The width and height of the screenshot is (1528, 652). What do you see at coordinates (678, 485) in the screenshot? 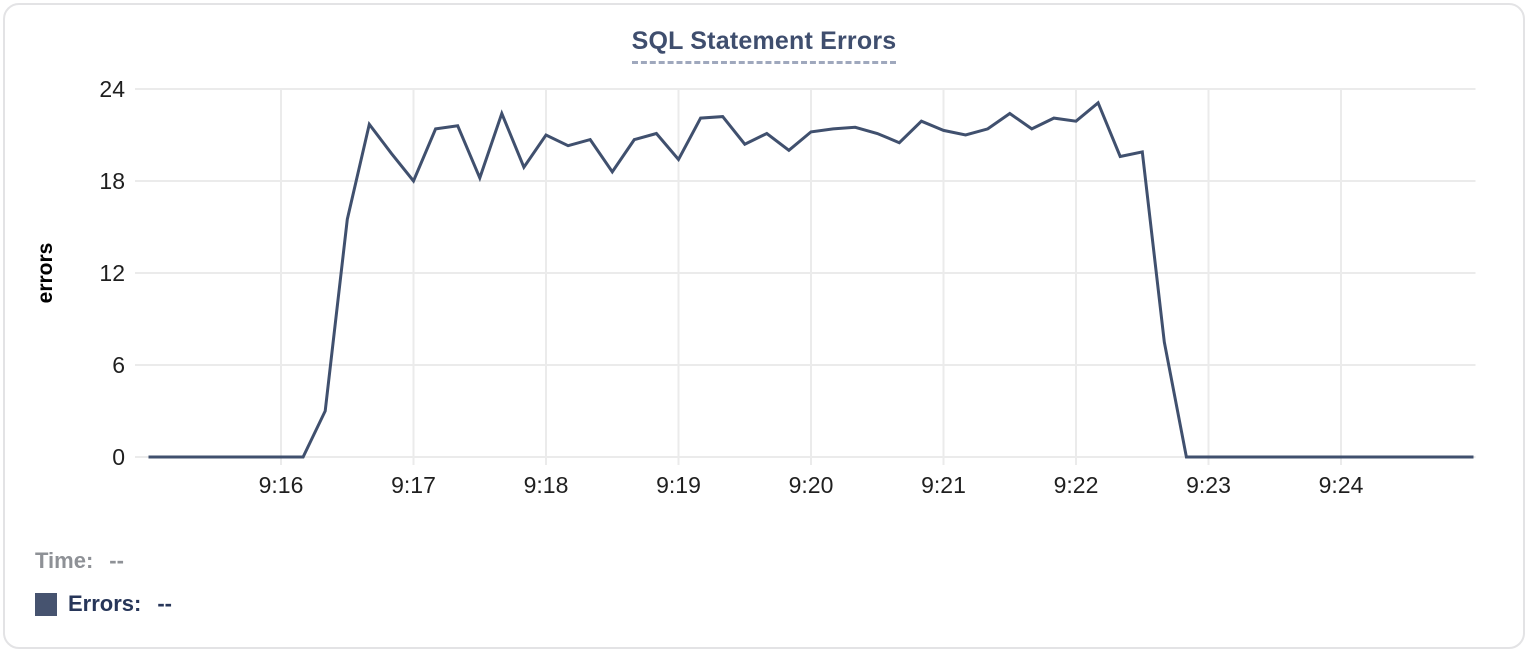
I see `x-tick-label: 9:19` at bounding box center [678, 485].